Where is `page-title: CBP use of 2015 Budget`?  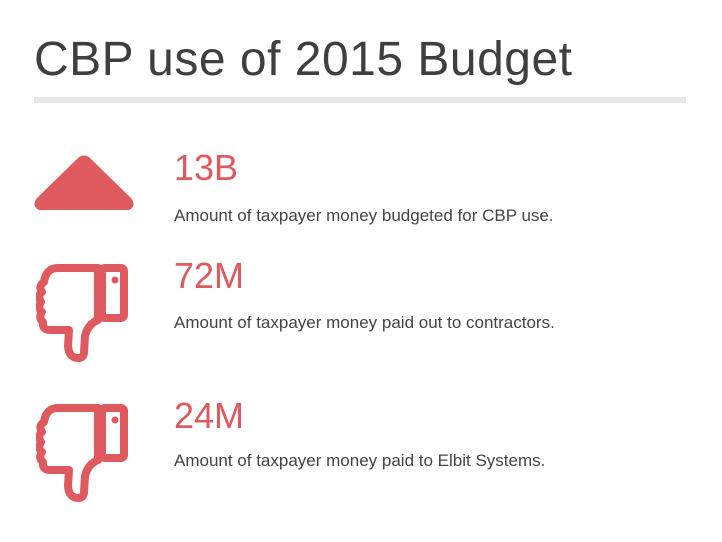
page-title: CBP use of 2015 Budget is located at coordinates (303, 59).